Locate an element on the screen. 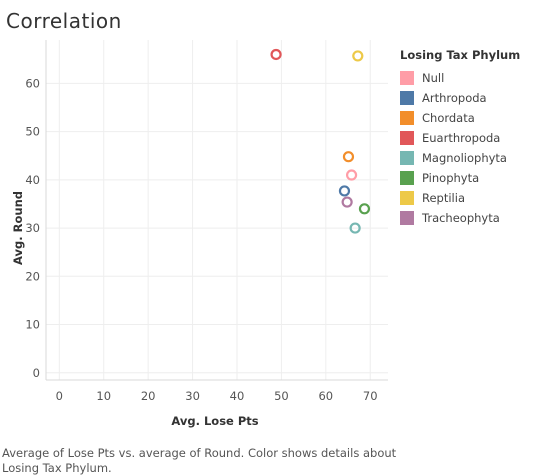 This screenshot has height=476, width=538. legend-label: Null is located at coordinates (433, 78).